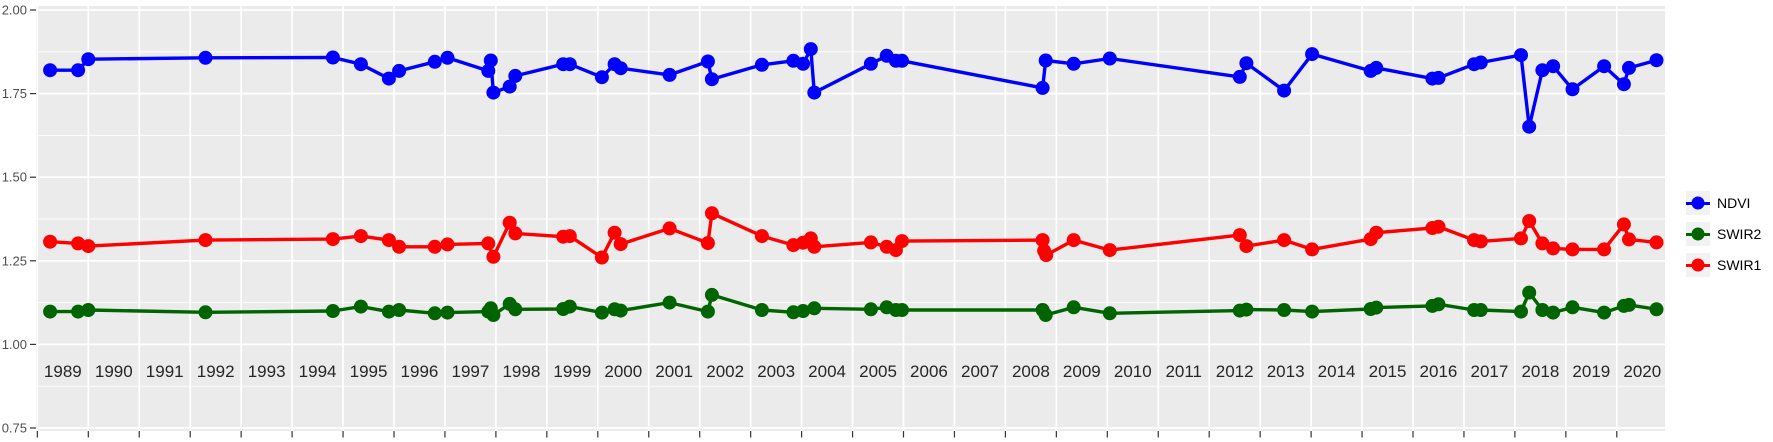 The image size is (1773, 442). What do you see at coordinates (929, 371) in the screenshot?
I see `x-axis-label: 2006` at bounding box center [929, 371].